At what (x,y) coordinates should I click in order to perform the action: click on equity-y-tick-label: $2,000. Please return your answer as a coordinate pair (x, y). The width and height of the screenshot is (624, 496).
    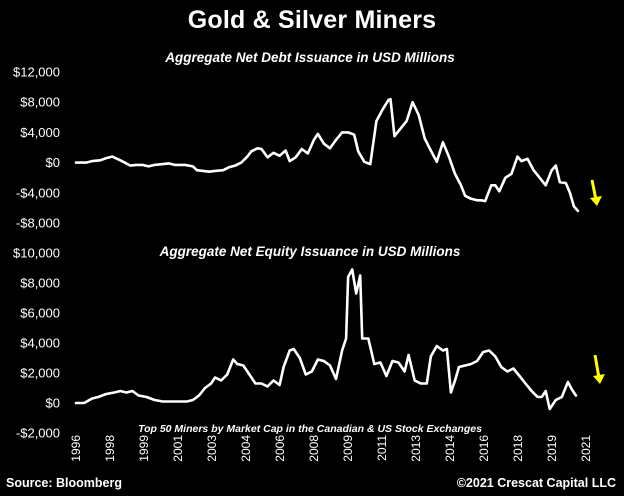
    Looking at the image, I should click on (40, 373).